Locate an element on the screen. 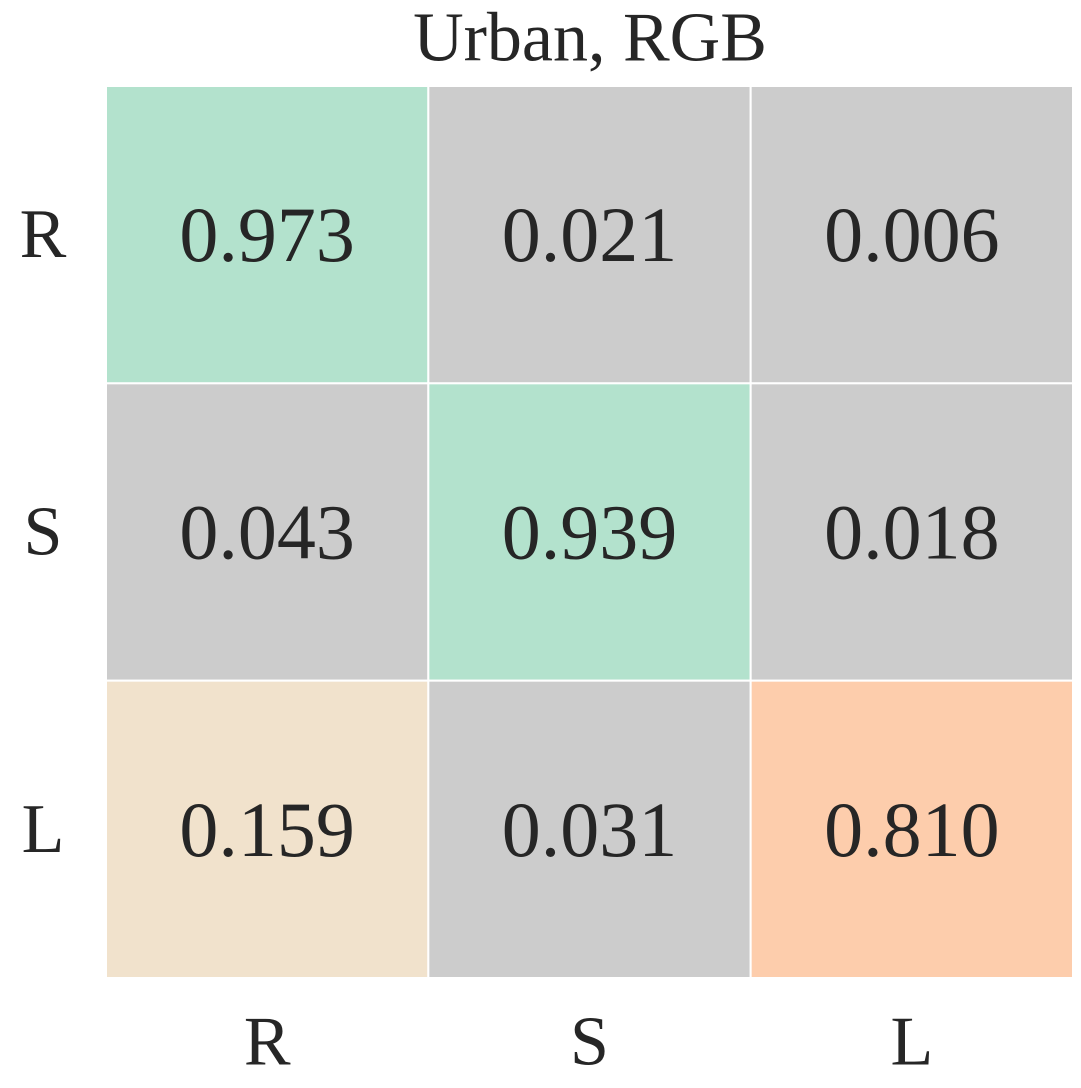  y-tick-label: L is located at coordinates (43, 829).